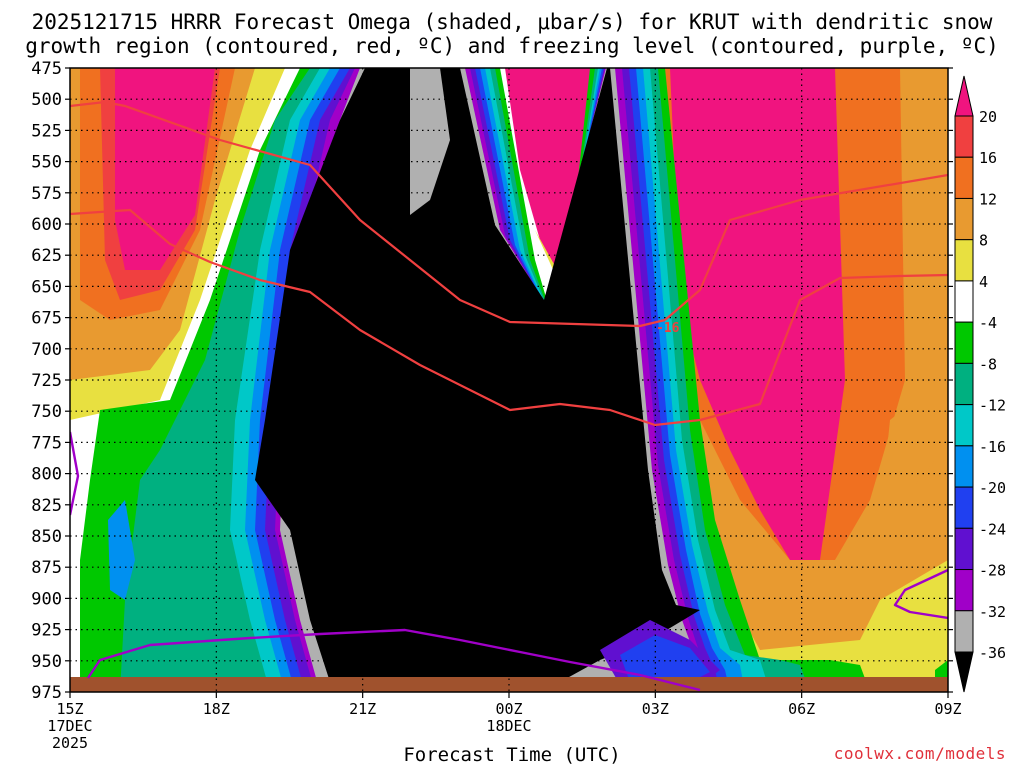 The image size is (1024, 768). I want to click on site-credit: coolwx.com/models, so click(919, 753).